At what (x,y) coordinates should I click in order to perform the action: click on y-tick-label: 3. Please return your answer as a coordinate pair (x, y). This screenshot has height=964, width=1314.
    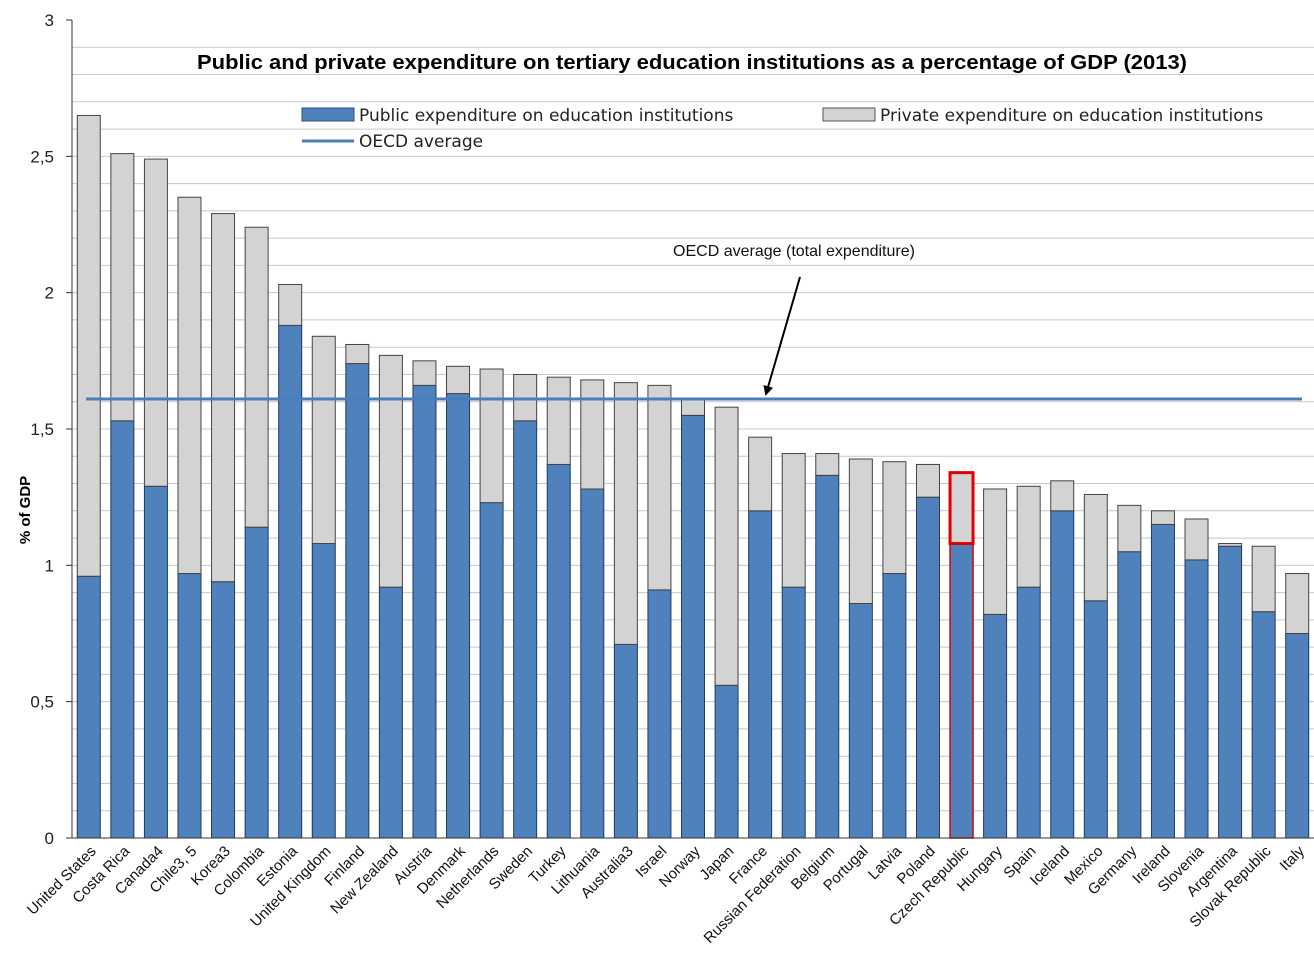
    Looking at the image, I should click on (49, 20).